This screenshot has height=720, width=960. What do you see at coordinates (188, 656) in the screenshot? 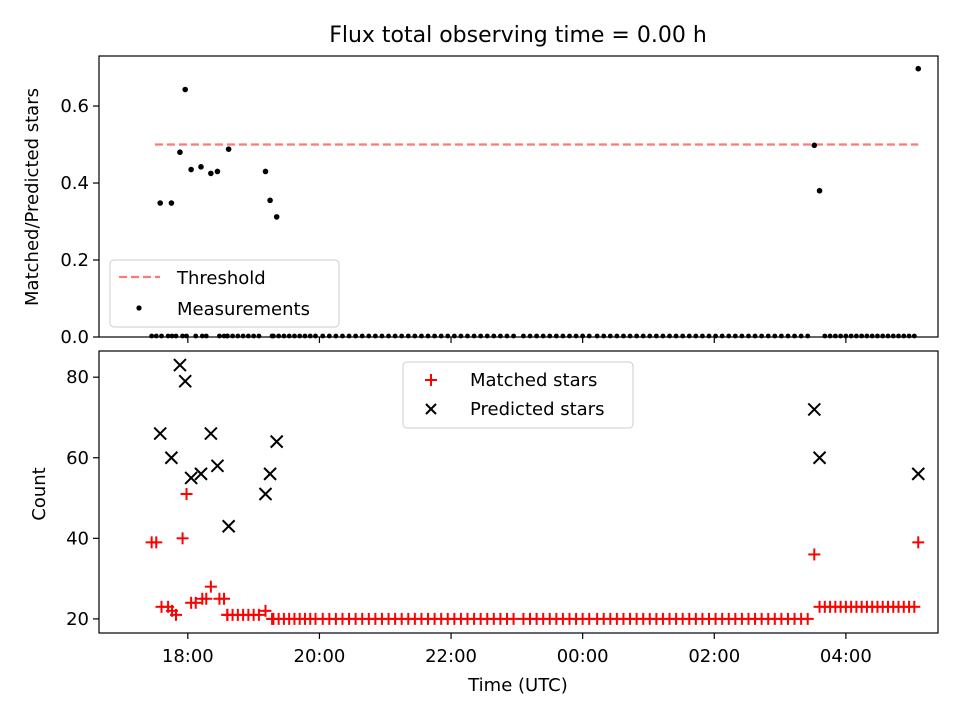
I see `x-tick-label: 18:00` at bounding box center [188, 656].